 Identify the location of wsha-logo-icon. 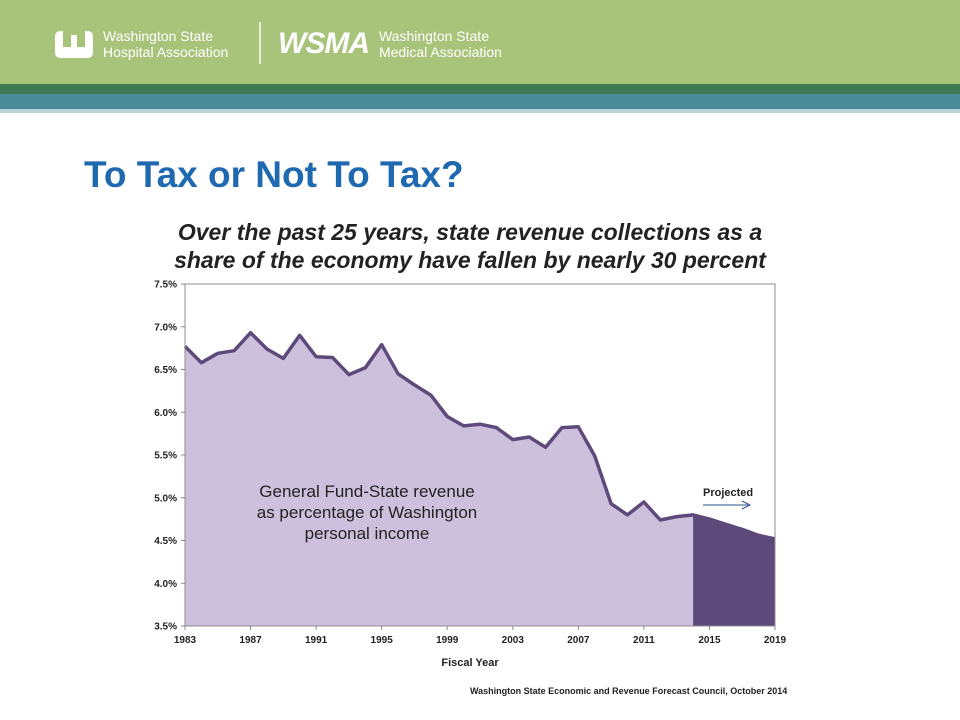
(74, 43).